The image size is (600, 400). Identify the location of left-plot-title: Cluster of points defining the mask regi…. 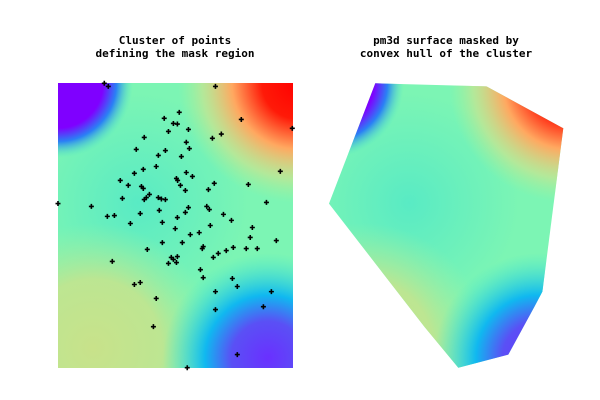
(175, 47).